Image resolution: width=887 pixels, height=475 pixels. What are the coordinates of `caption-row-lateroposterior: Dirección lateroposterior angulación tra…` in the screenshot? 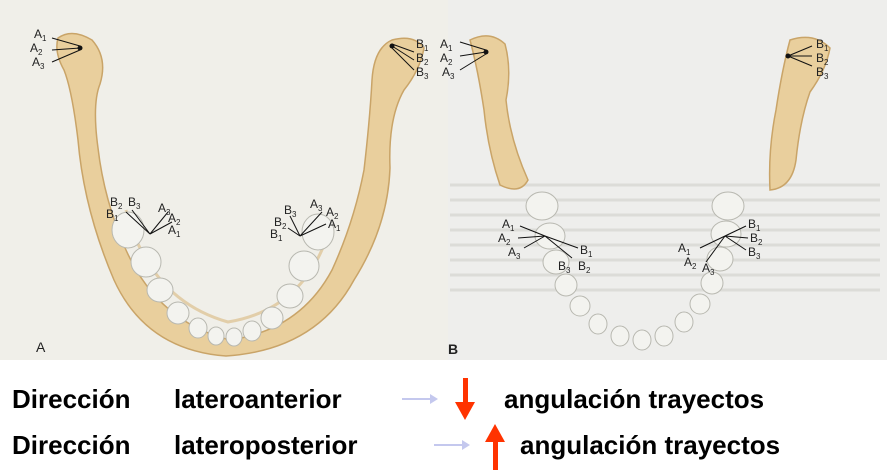 It's located at (443, 447).